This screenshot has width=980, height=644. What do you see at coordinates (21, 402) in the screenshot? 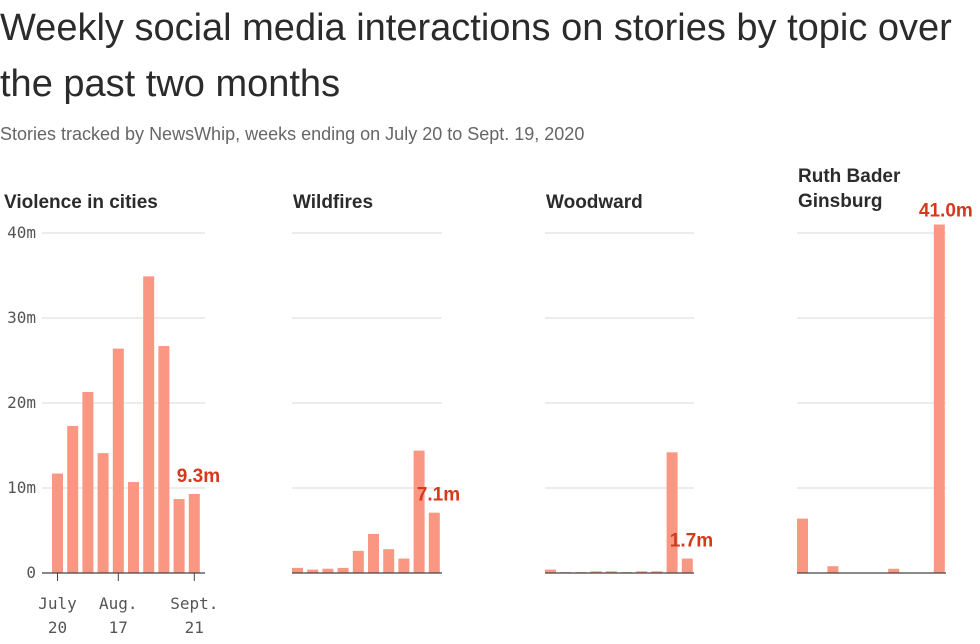
I see `y-tick-label: 20m` at bounding box center [21, 402].